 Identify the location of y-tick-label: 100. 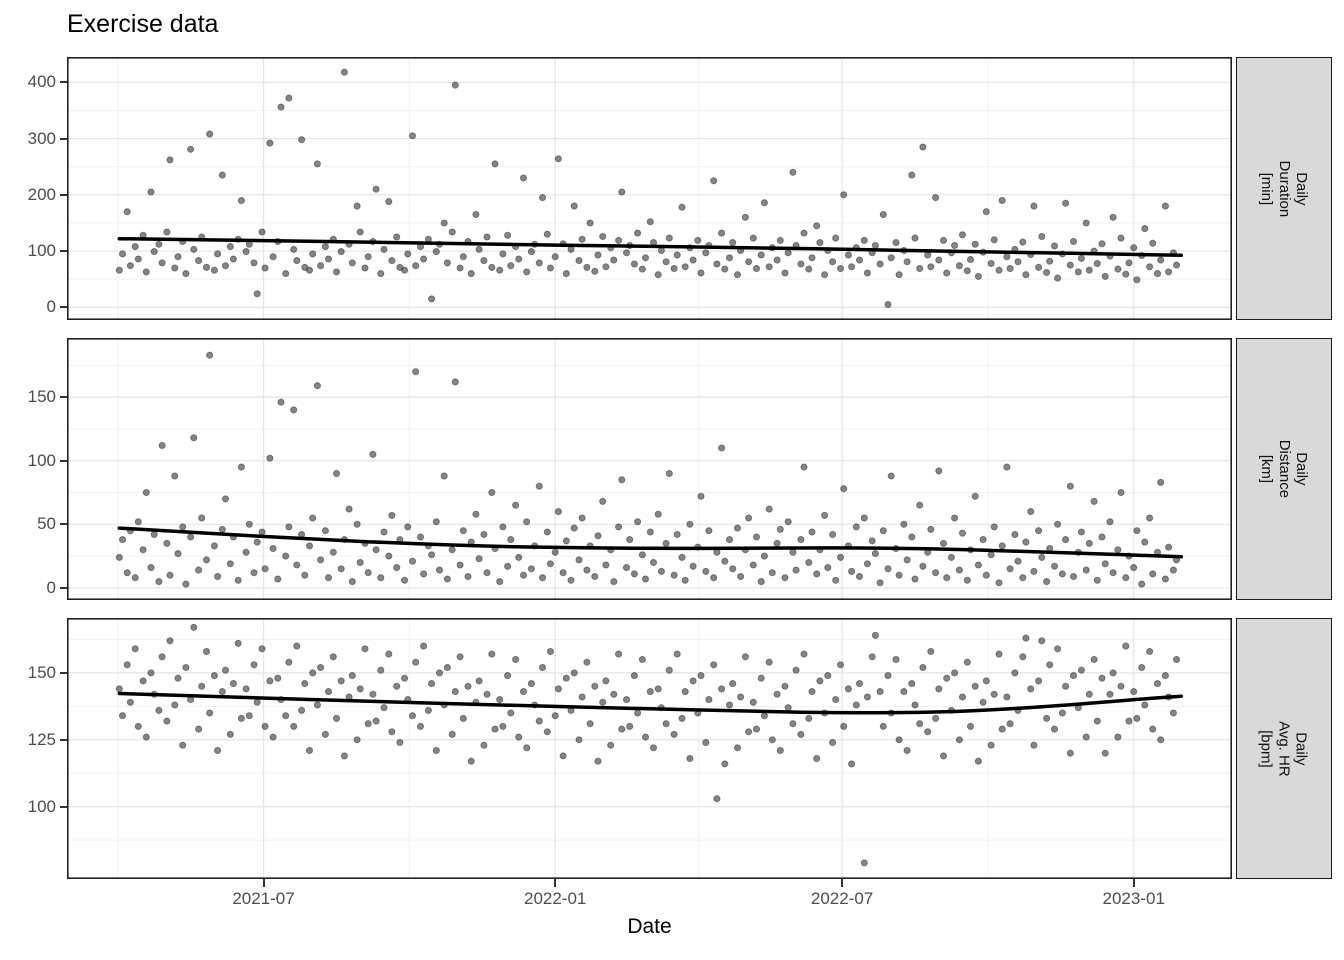
(41, 460).